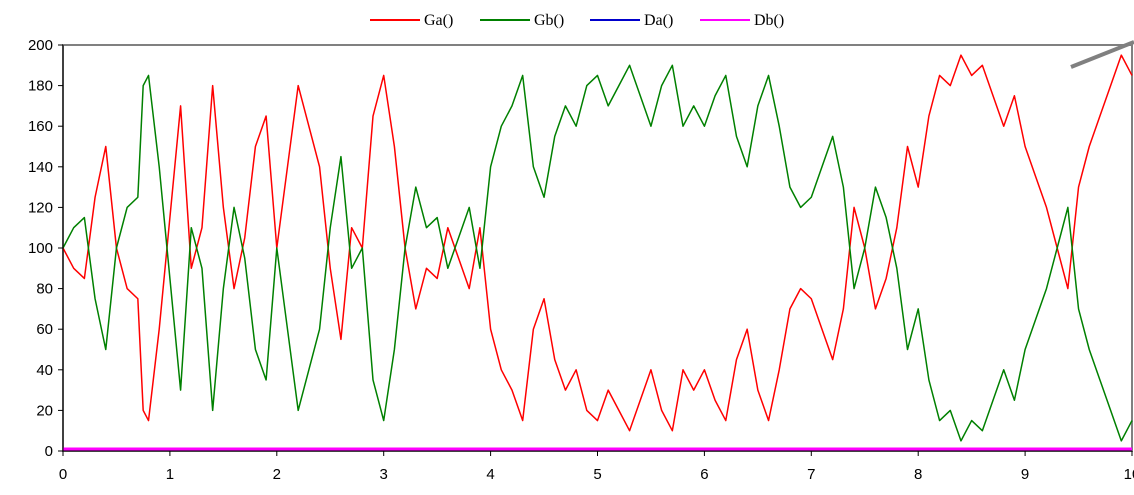 Image resolution: width=1134 pixels, height=495 pixels. I want to click on legend-label: Da(), so click(658, 20).